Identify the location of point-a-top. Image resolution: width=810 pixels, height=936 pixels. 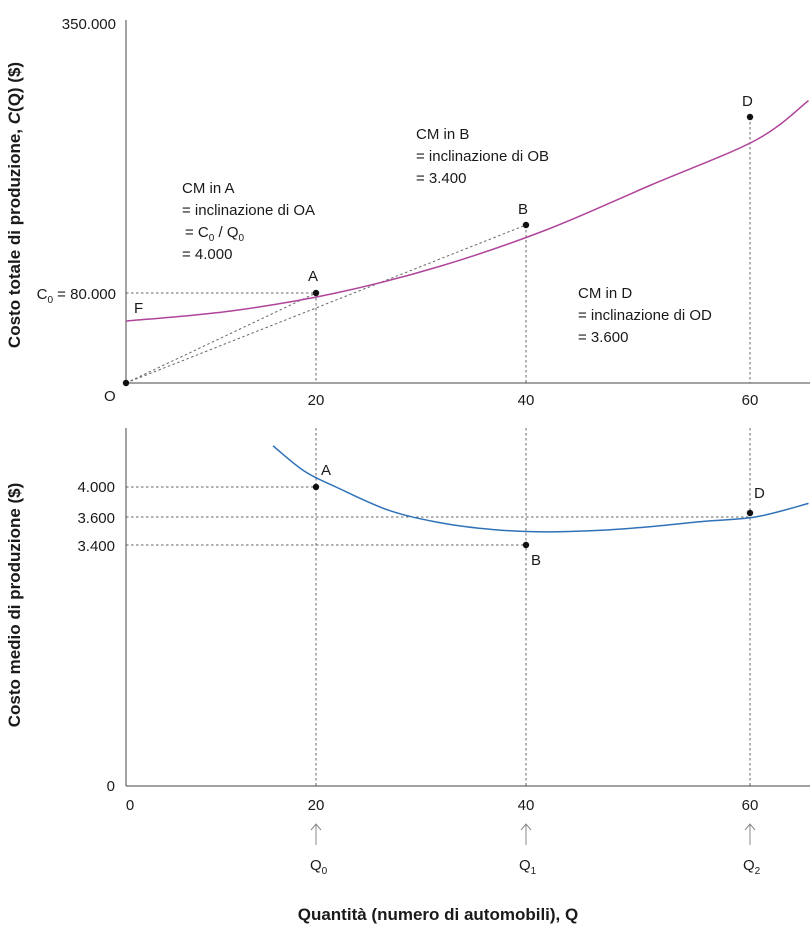
(316, 293).